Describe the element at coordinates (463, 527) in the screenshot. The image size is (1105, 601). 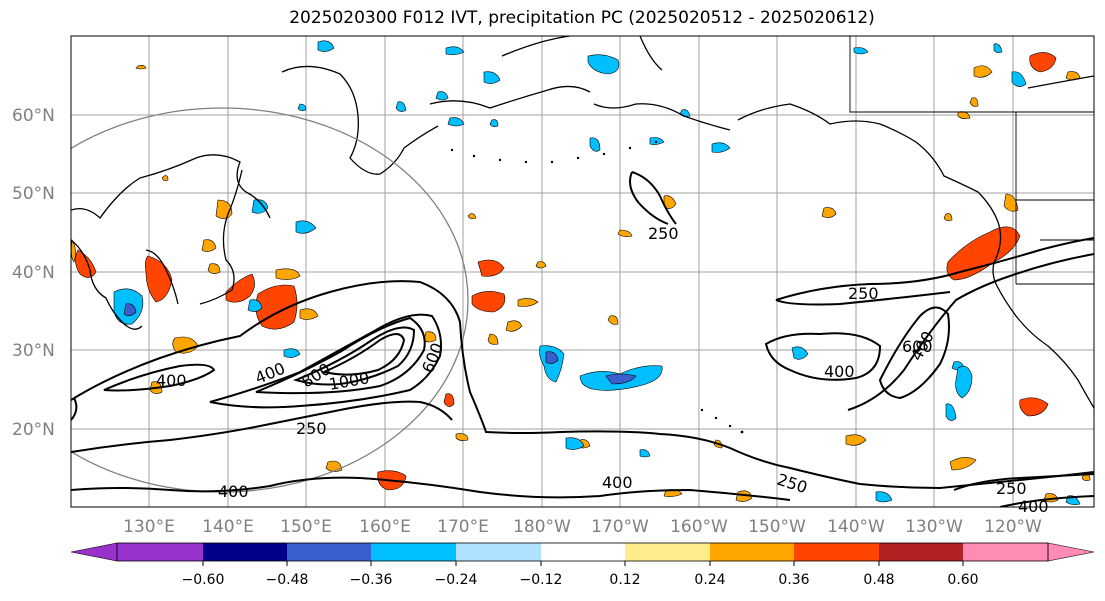
I see `lon-label: 170°E` at that location.